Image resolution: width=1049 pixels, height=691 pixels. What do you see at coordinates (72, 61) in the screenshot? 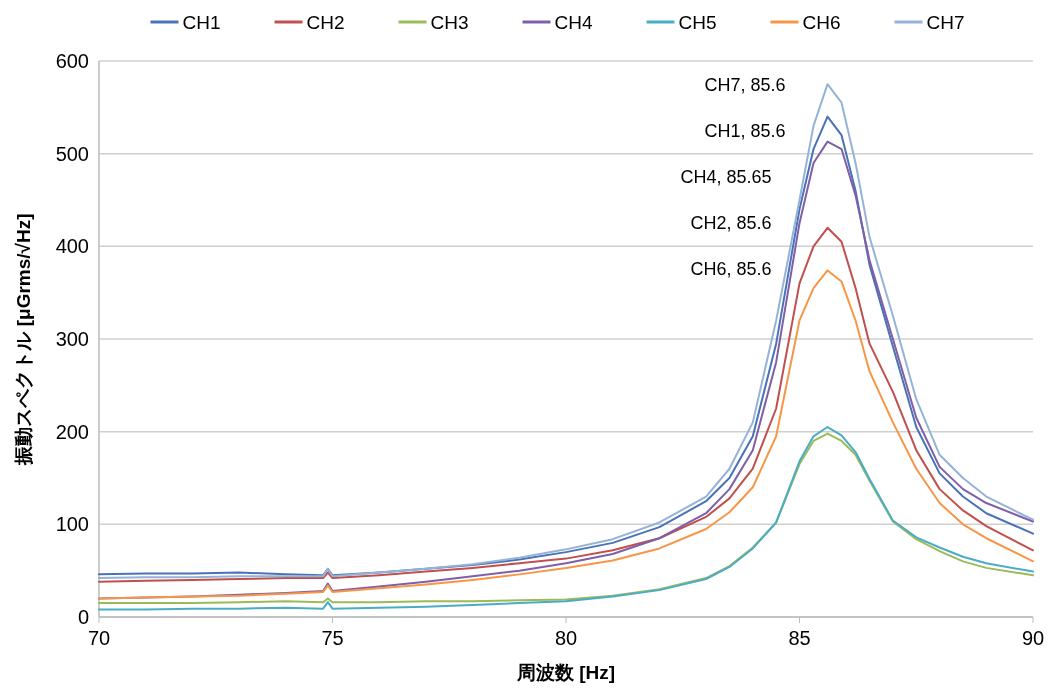
I see `y-tick-label: 600` at bounding box center [72, 61].